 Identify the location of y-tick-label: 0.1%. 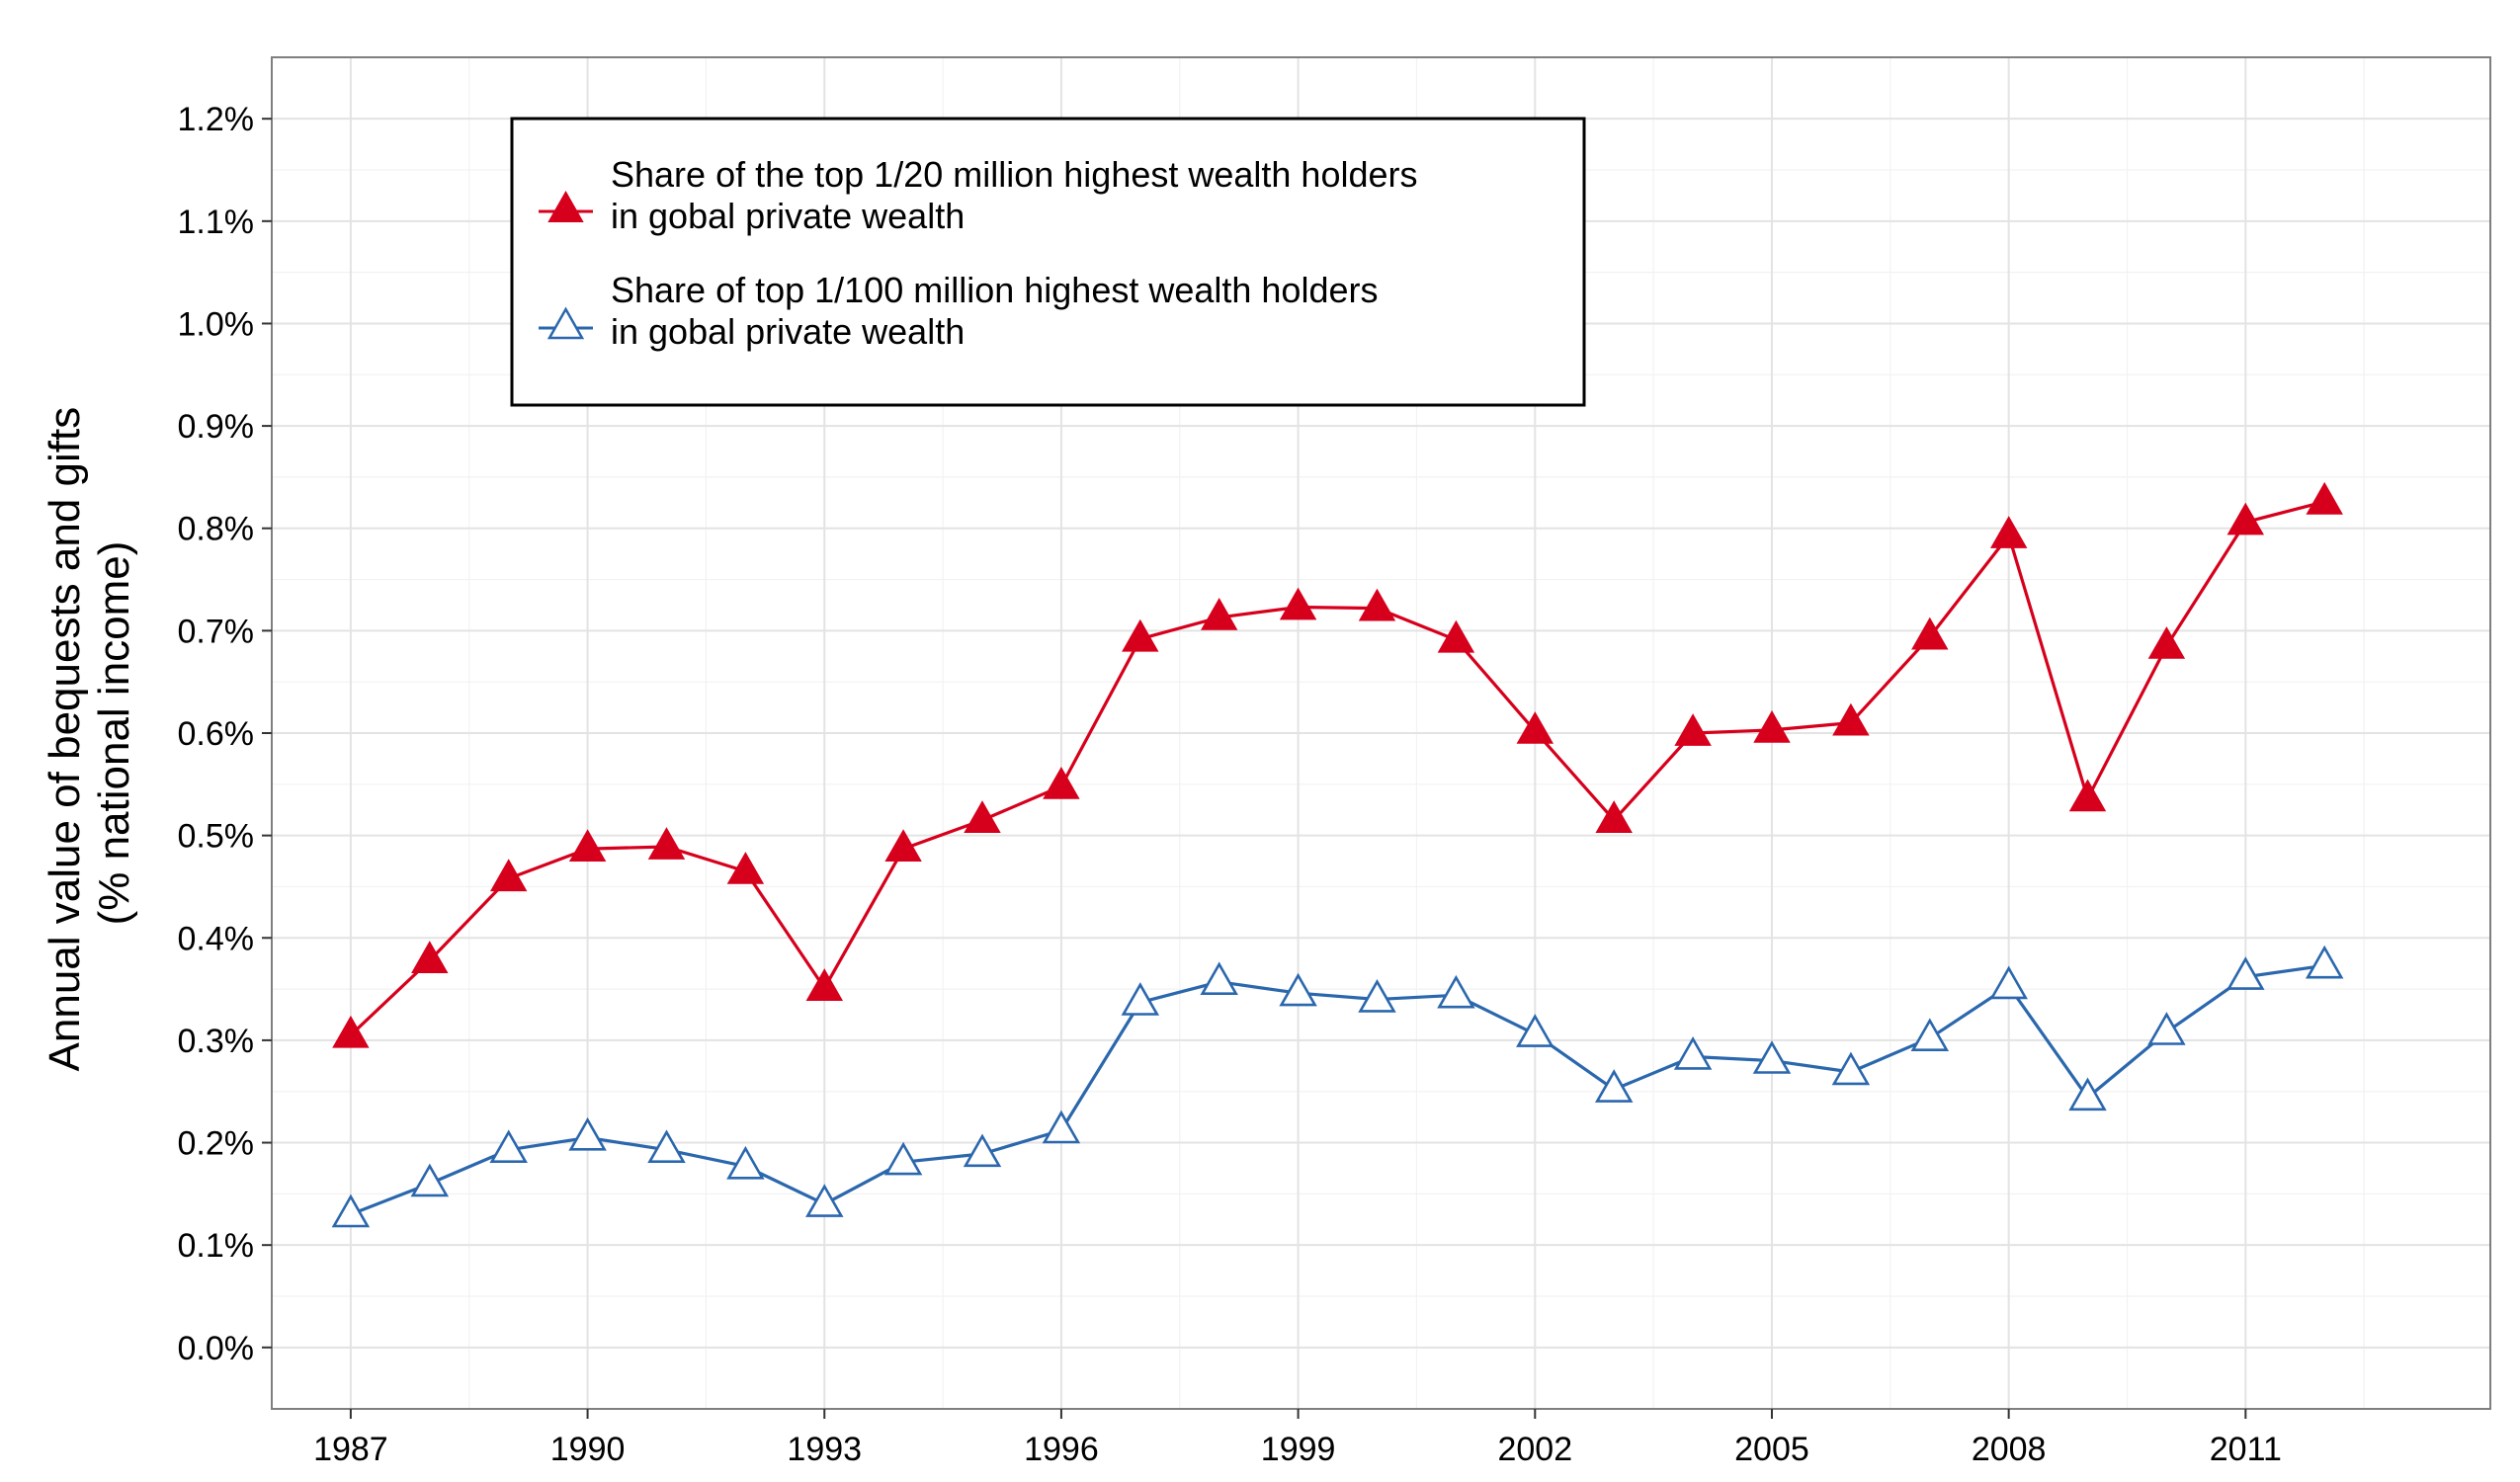
(216, 1246).